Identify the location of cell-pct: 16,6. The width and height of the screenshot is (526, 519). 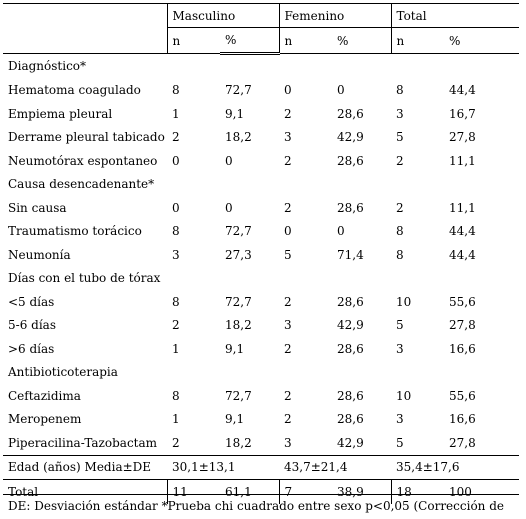
(462, 419).